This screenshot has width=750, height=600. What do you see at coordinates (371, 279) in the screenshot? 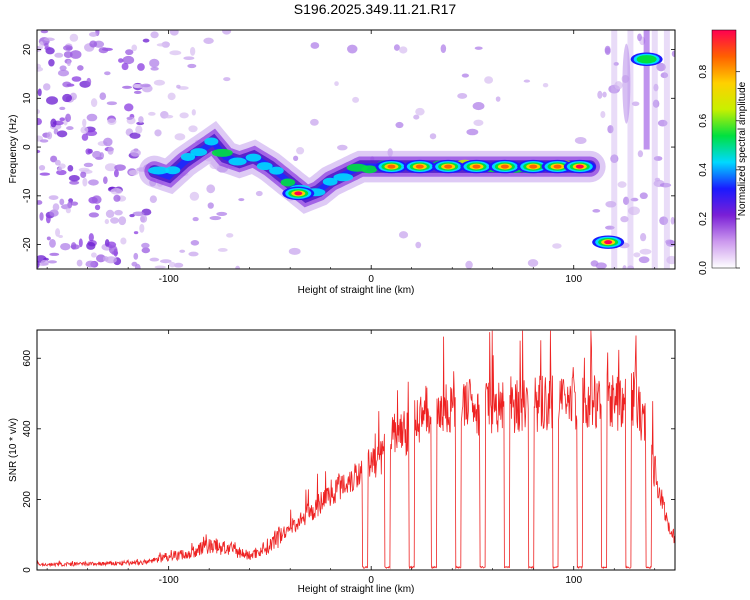
I see `spectrogram-x-tick-label: 0` at bounding box center [371, 279].